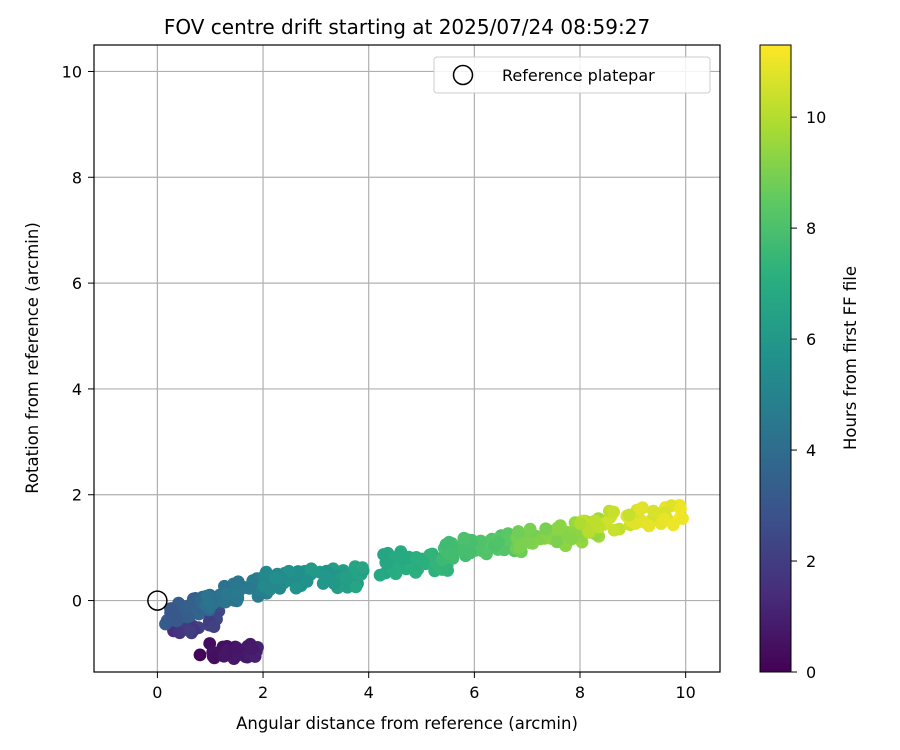 This screenshot has height=750, width=900. I want to click on colorbar-label: Hours from first FF file, so click(850, 358).